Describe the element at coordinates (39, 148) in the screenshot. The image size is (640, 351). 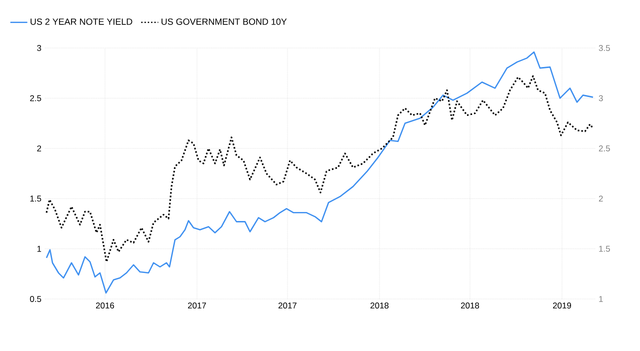
I see `y-tick-label: 2` at that location.